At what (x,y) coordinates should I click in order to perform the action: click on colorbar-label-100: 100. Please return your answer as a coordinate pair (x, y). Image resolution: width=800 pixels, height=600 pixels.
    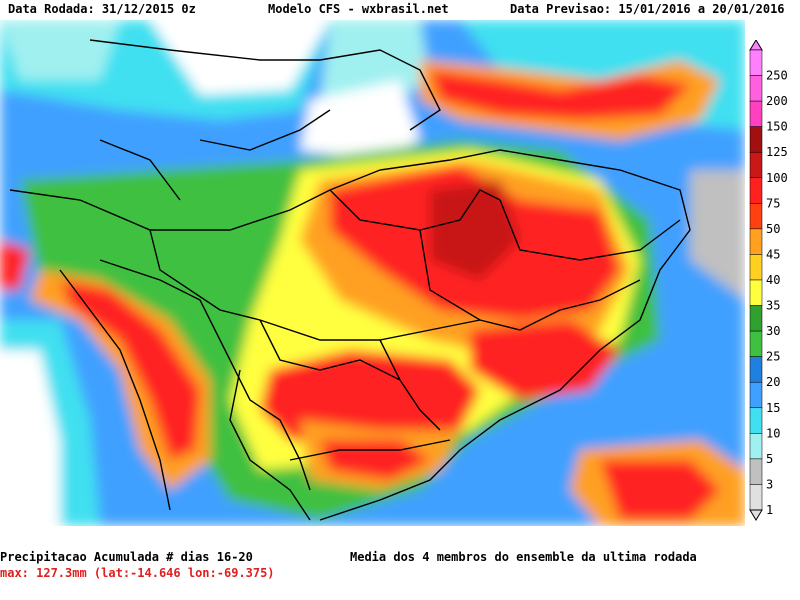
    Looking at the image, I should click on (777, 178).